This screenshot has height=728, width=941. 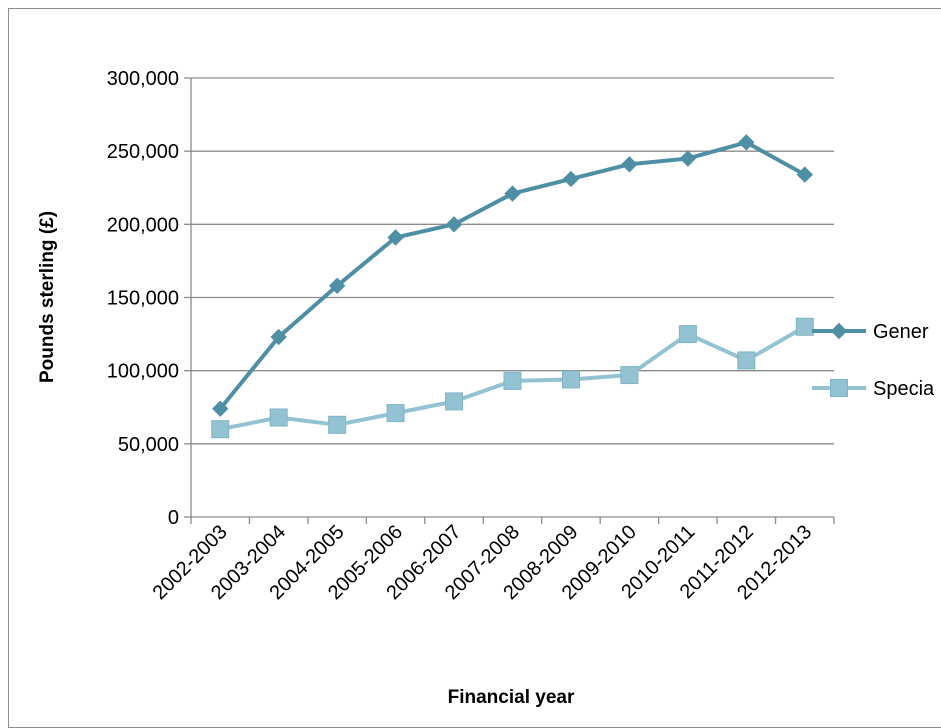 I want to click on legend-label-1: Gener, so click(x=901, y=332).